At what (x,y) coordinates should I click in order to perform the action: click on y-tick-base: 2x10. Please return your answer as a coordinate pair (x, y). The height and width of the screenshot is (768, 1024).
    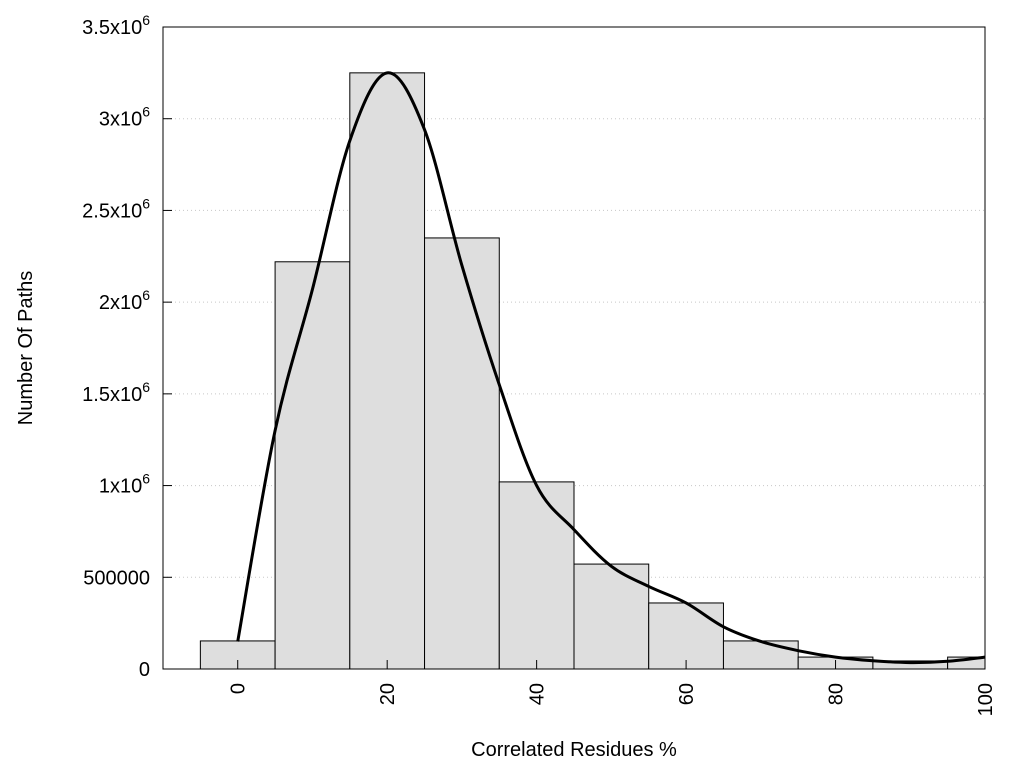
    Looking at the image, I should click on (120, 303).